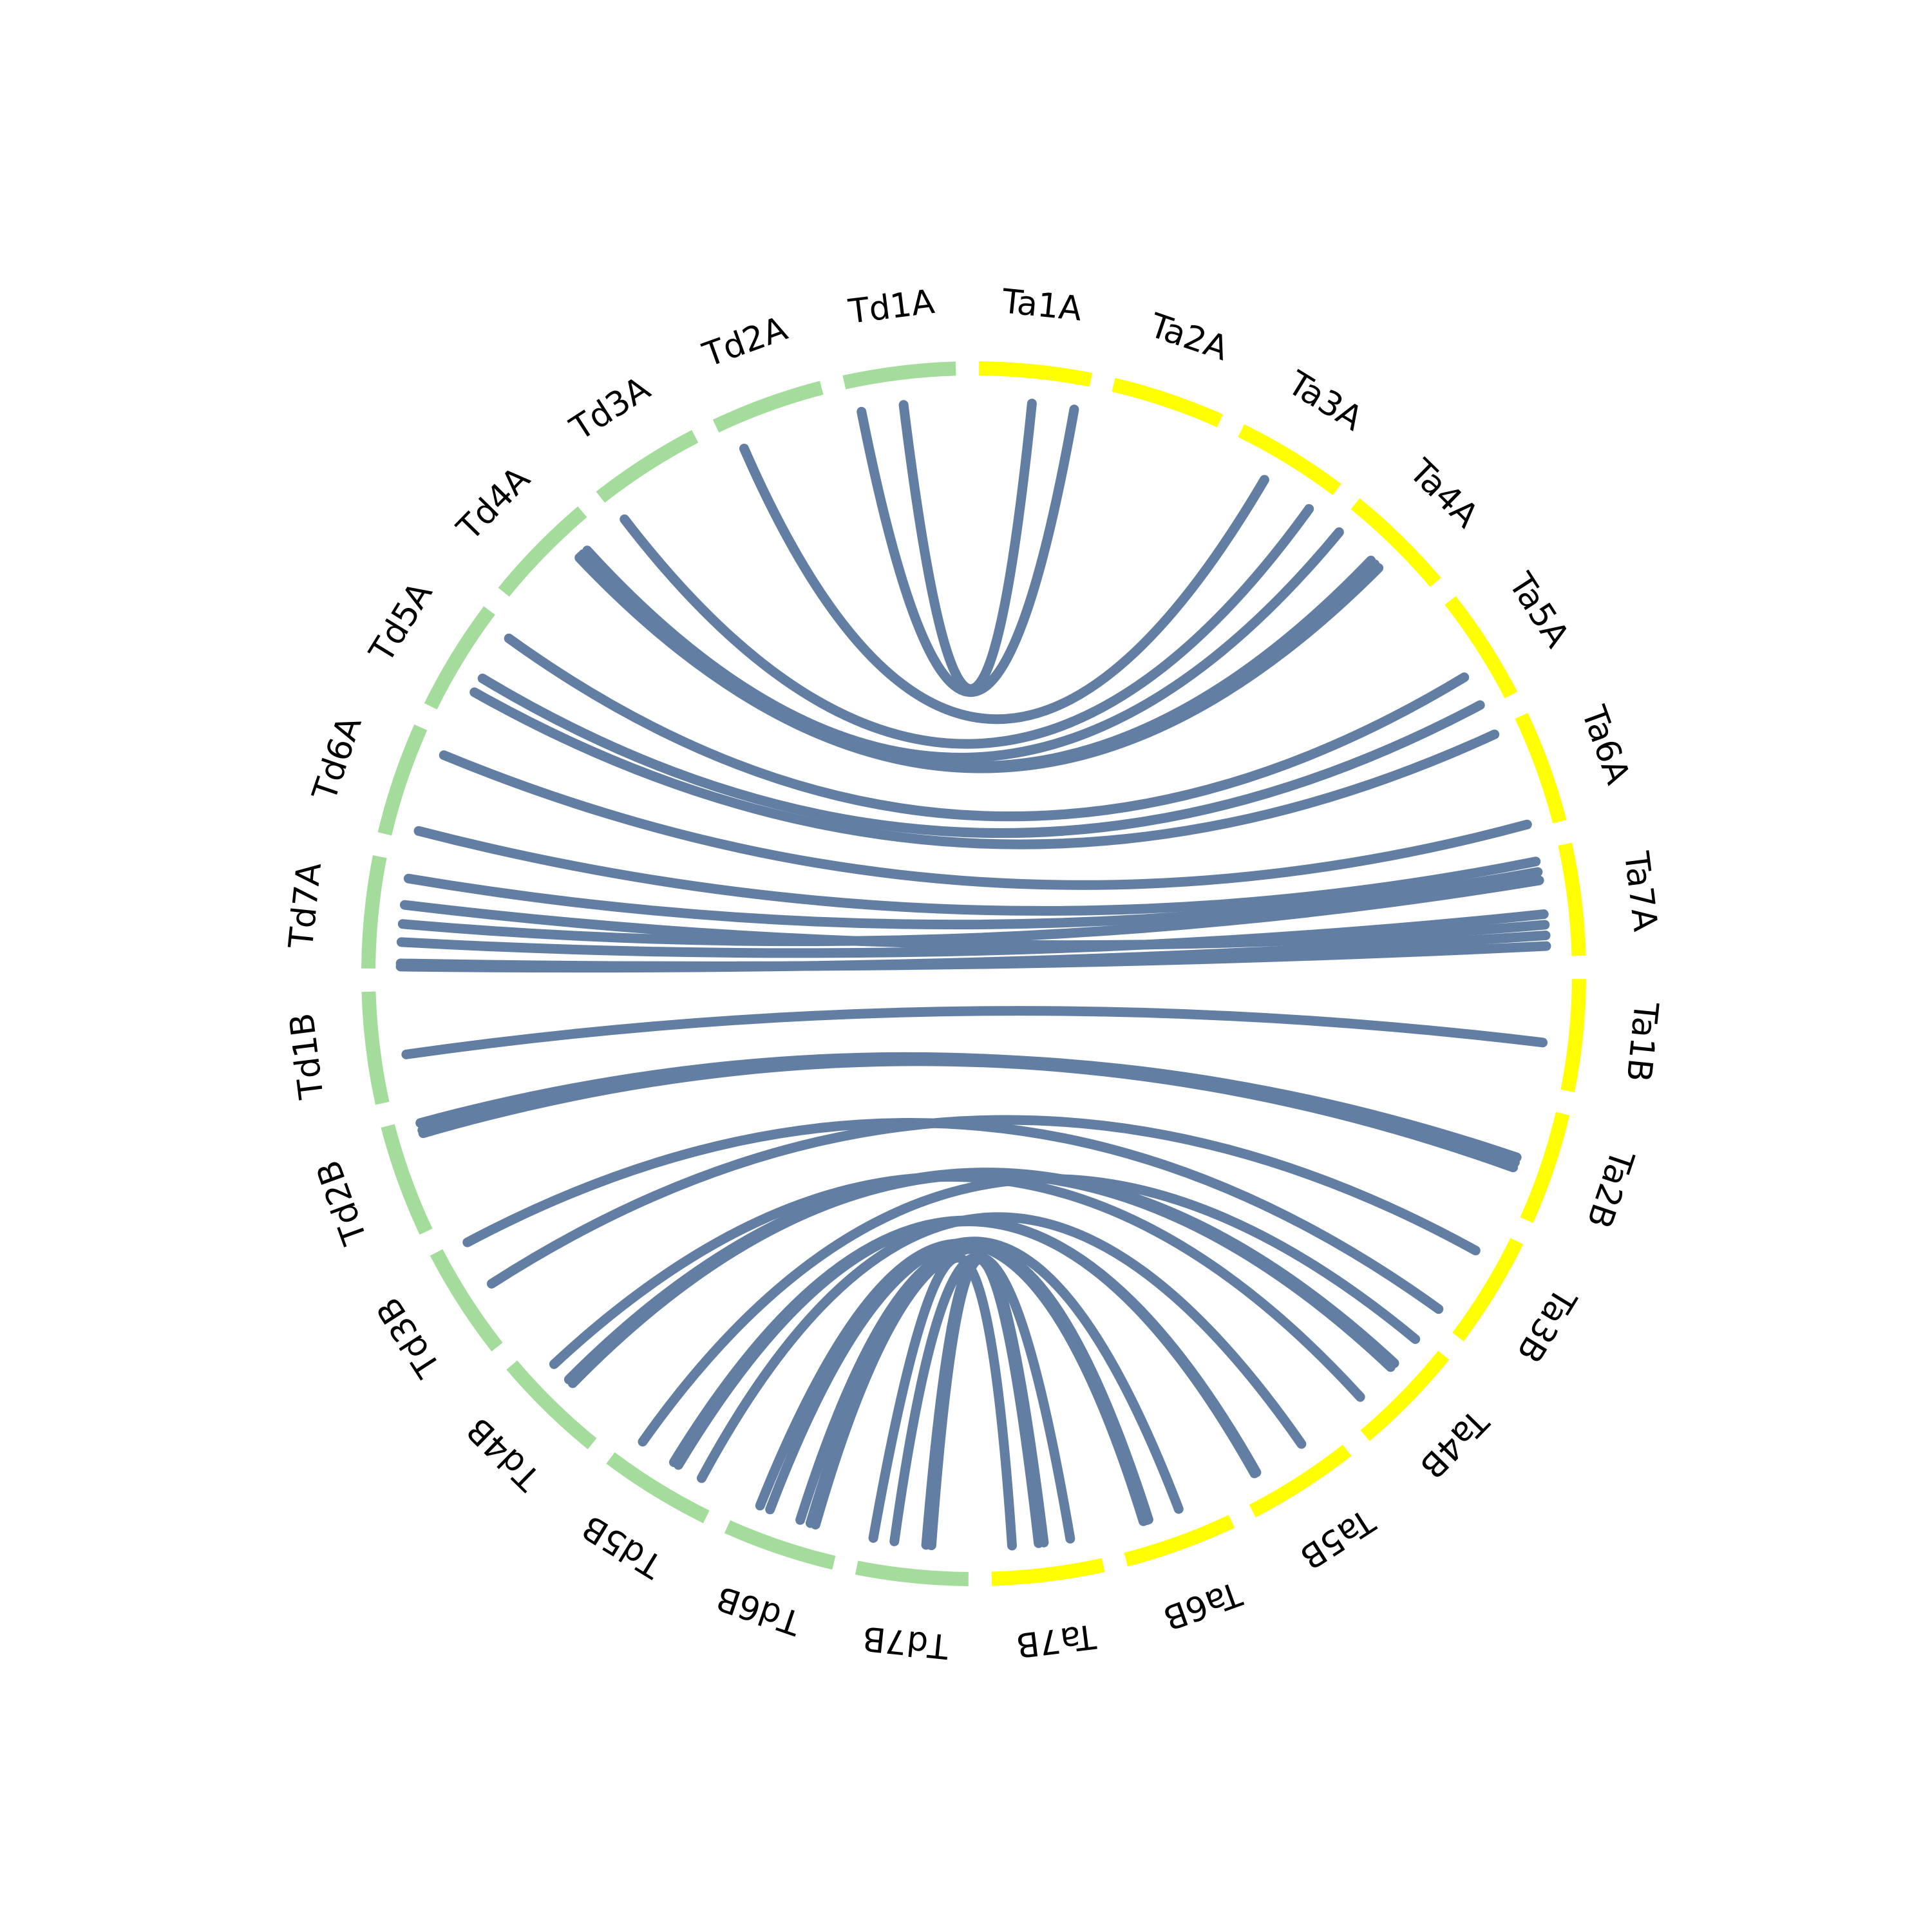  What do you see at coordinates (1041, 305) in the screenshot?
I see `chromosome-label-ta1a: Ta1A` at bounding box center [1041, 305].